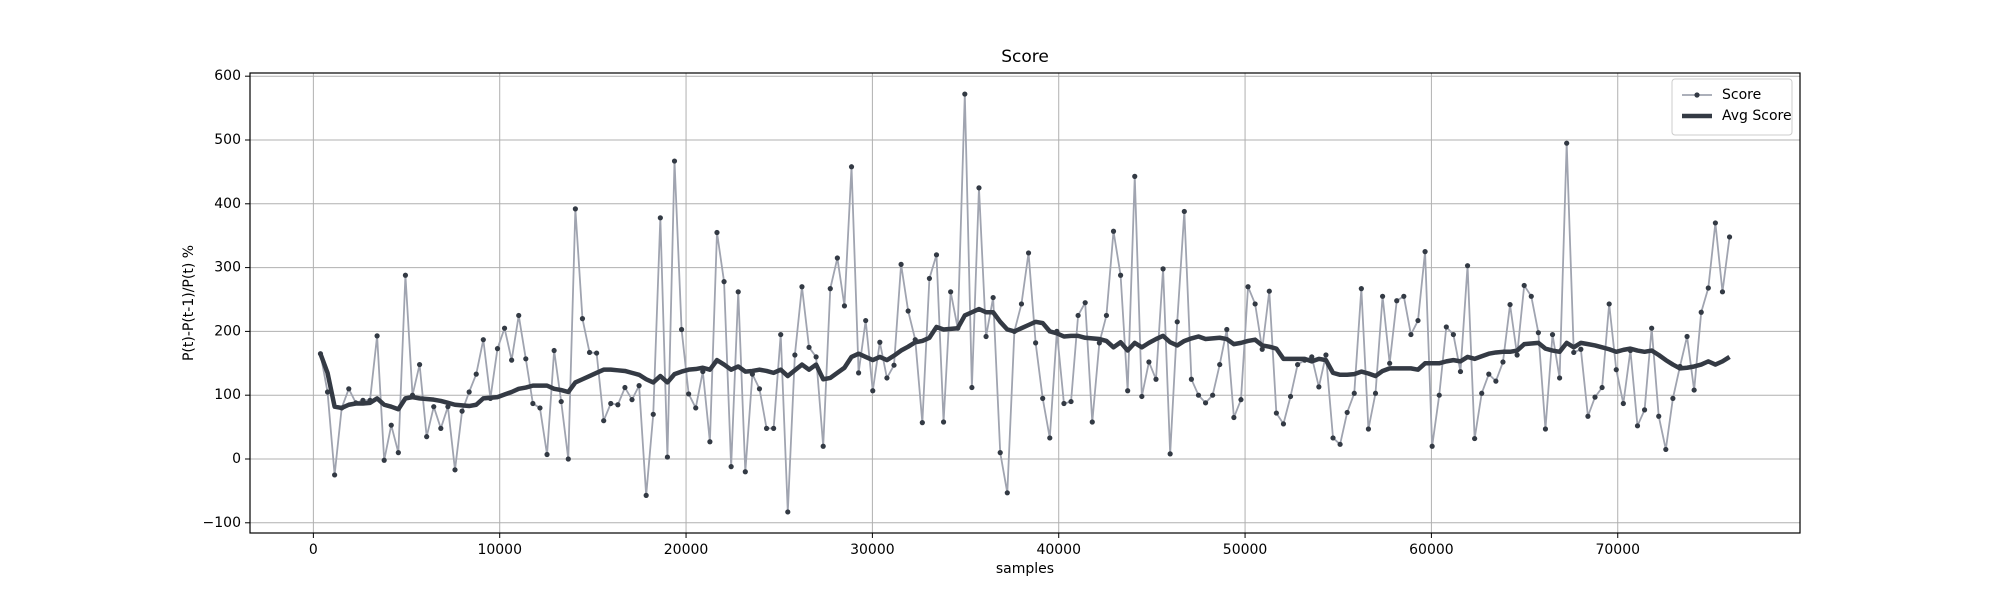 Image resolution: width=2000 pixels, height=600 pixels. What do you see at coordinates (872, 550) in the screenshot?
I see `x-tick-label: 30000` at bounding box center [872, 550].